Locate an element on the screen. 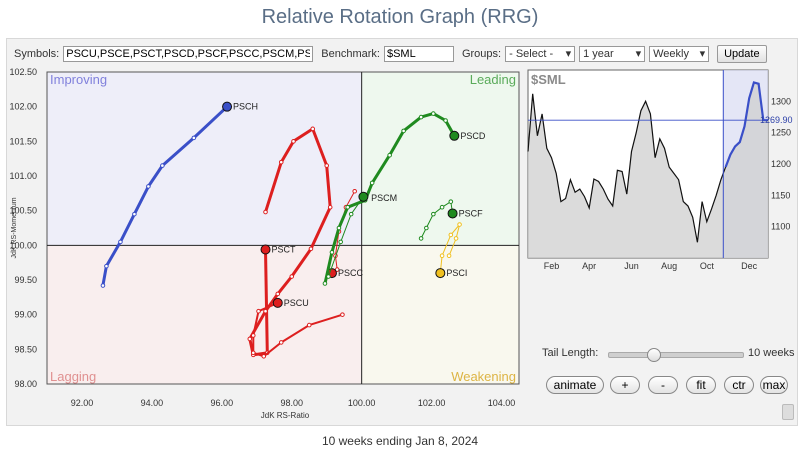 The width and height of the screenshot is (800, 450). y-tick-label: 100.50 is located at coordinates (23, 211).